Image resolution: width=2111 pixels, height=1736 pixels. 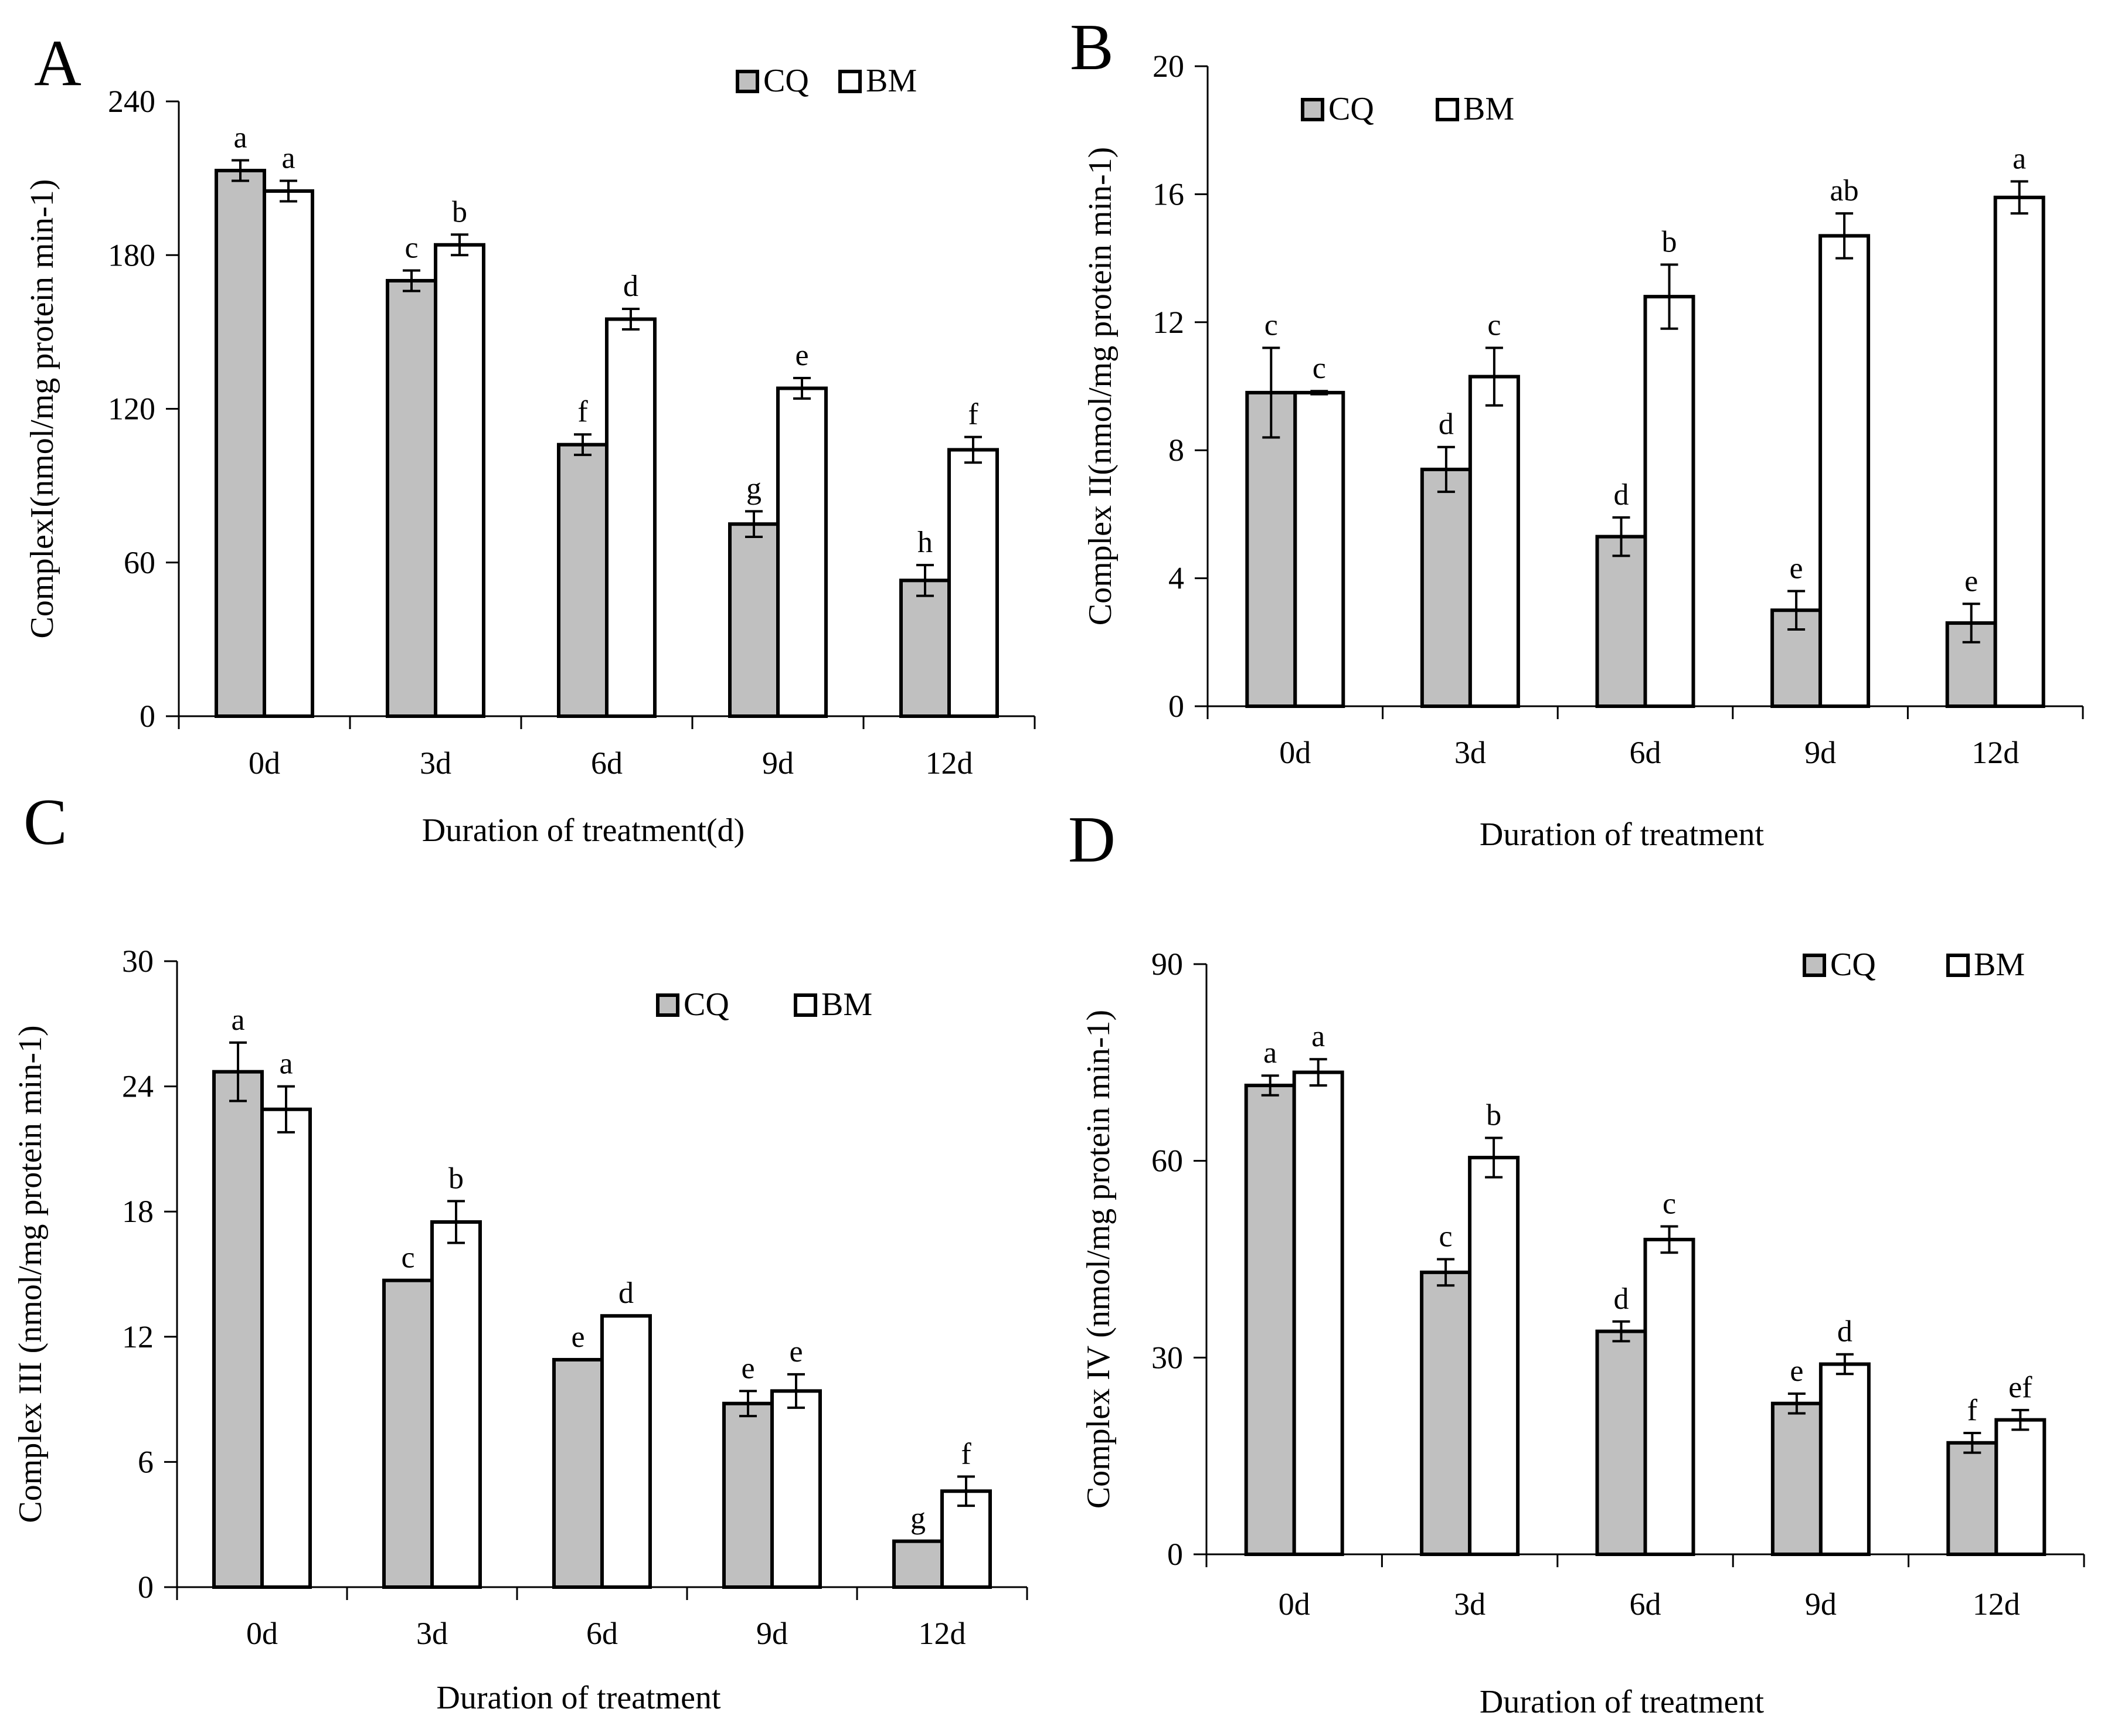 What do you see at coordinates (138, 1086) in the screenshot?
I see `y-tick-label: 24` at bounding box center [138, 1086].